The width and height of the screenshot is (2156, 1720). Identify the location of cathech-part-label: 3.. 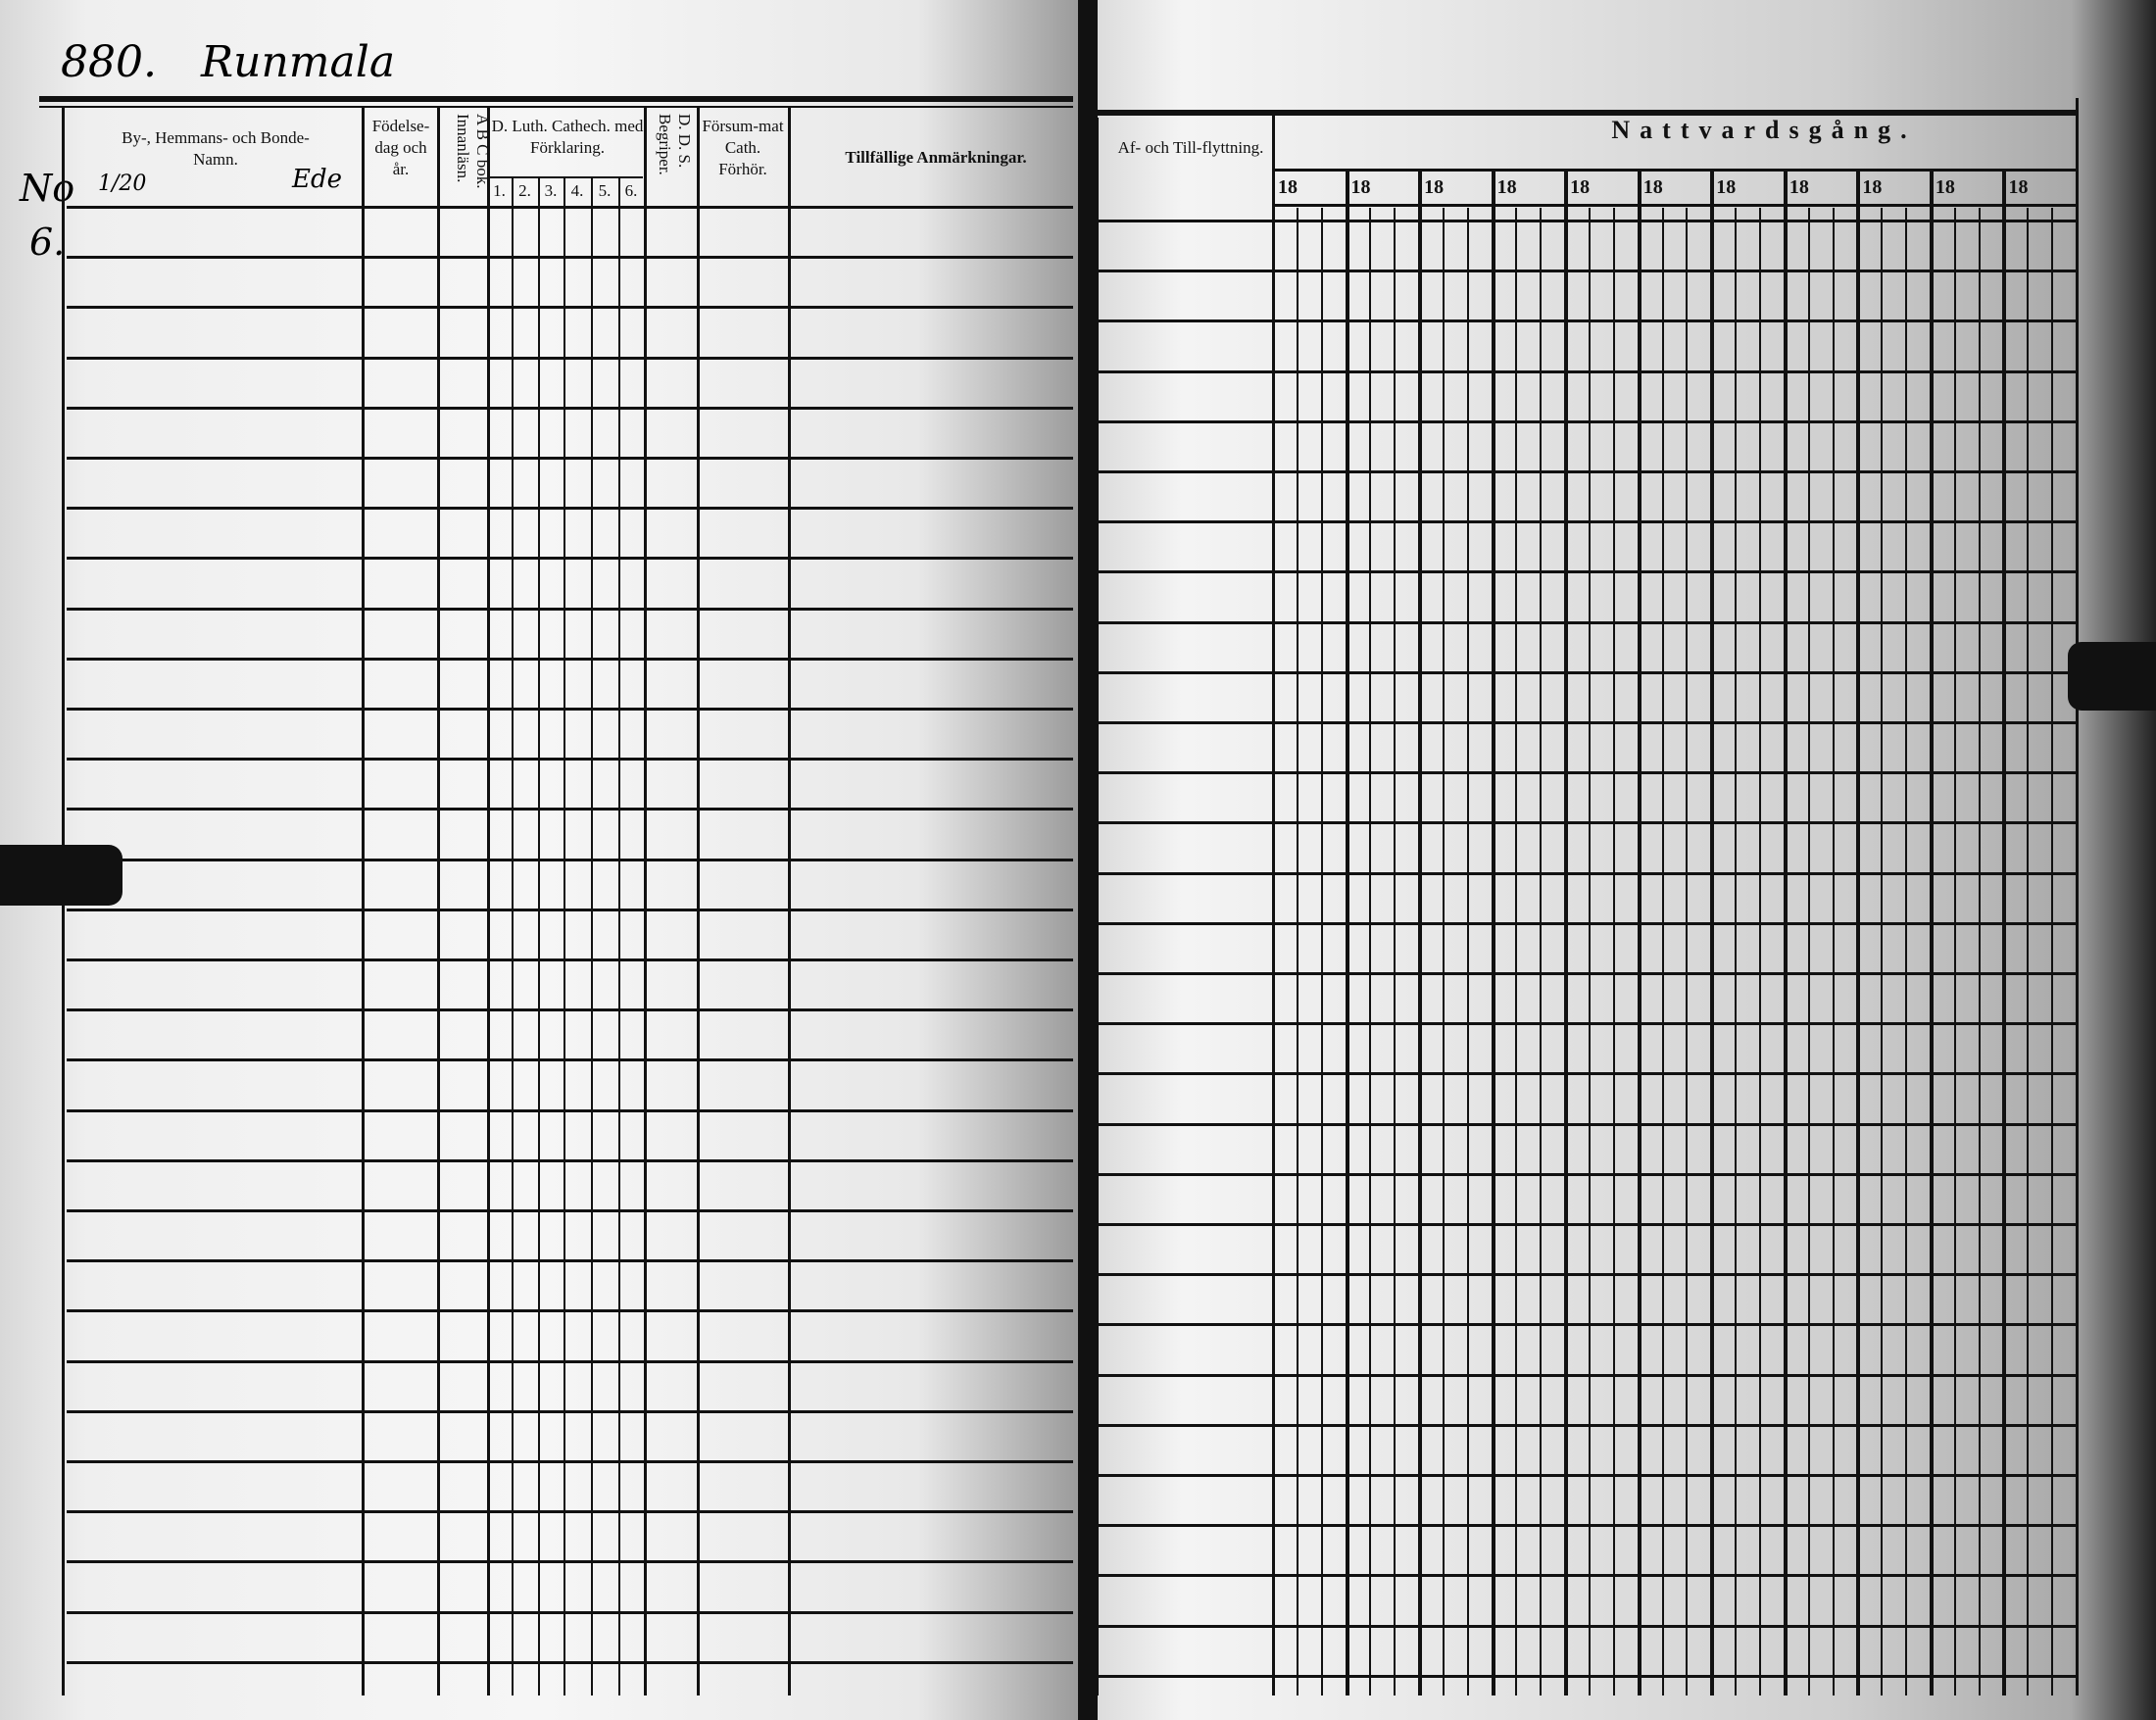
(551, 190).